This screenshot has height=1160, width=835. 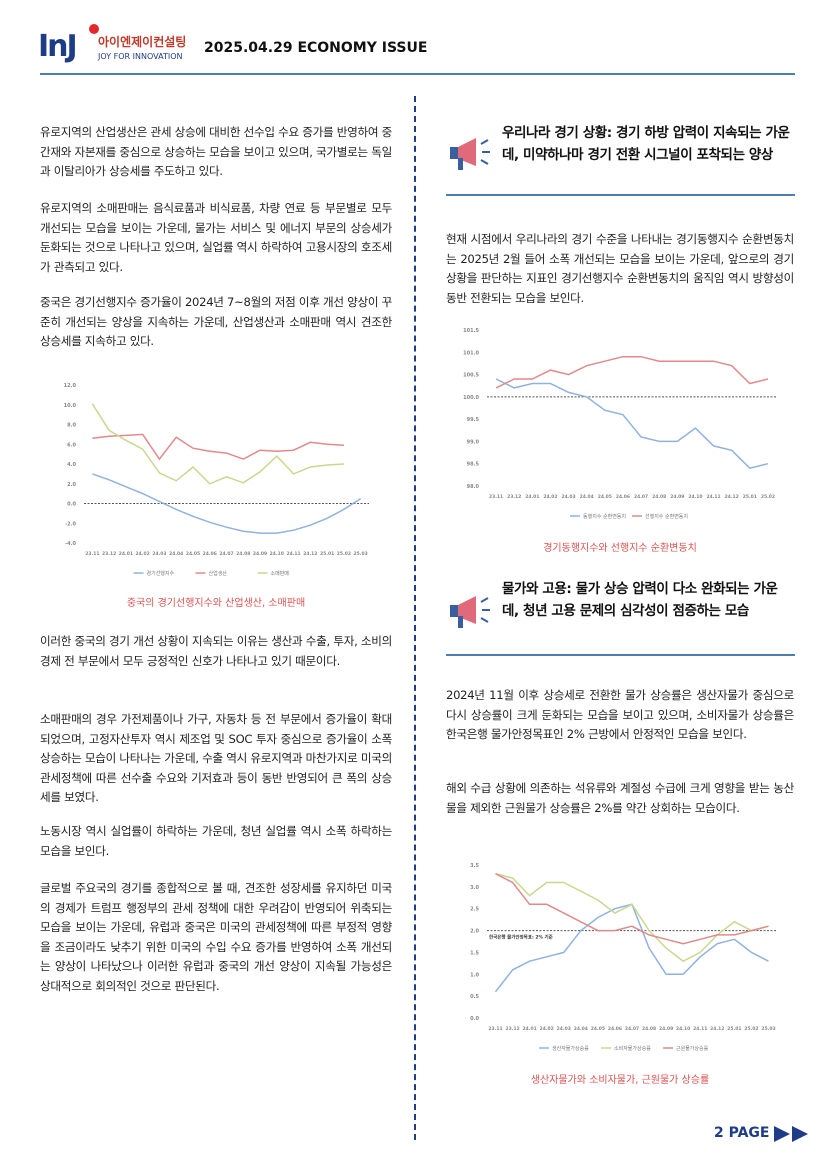 I want to click on y-tick-label: 3.0, so click(x=474, y=888).